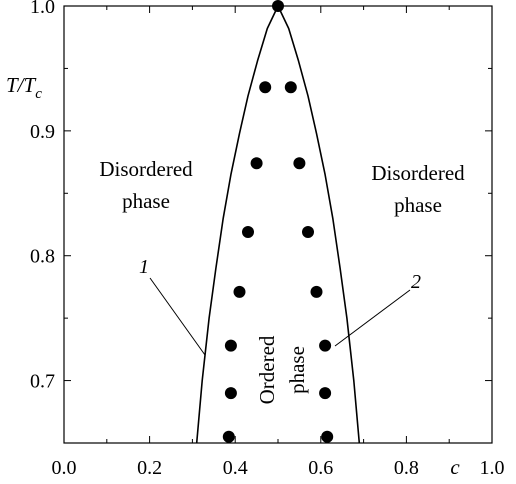  What do you see at coordinates (38, 94) in the screenshot?
I see `y-axis-title-subscript: c` at bounding box center [38, 94].